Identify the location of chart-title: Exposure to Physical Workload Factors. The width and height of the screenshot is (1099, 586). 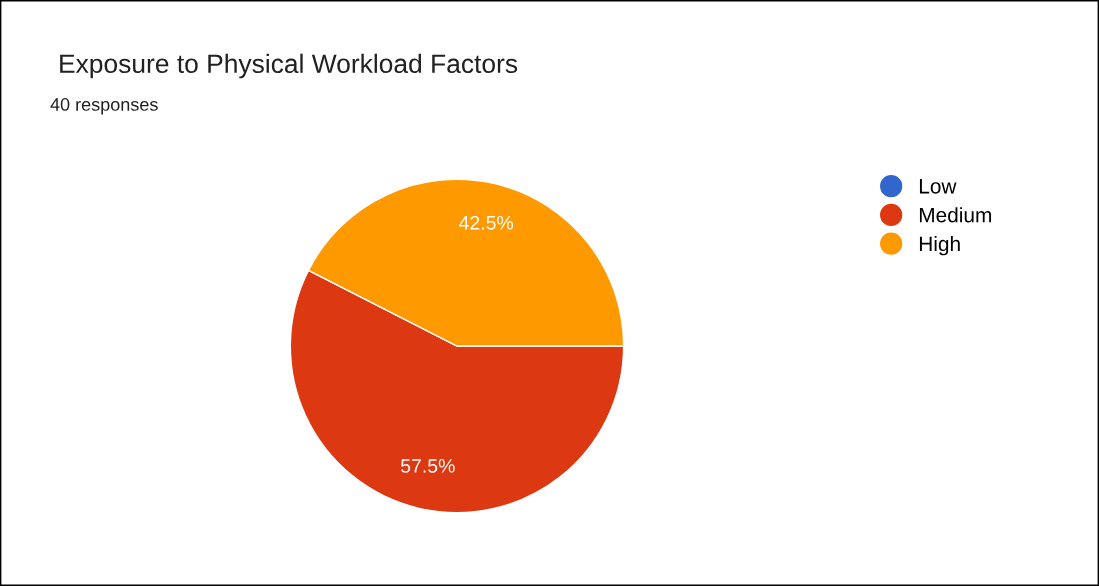
(289, 66).